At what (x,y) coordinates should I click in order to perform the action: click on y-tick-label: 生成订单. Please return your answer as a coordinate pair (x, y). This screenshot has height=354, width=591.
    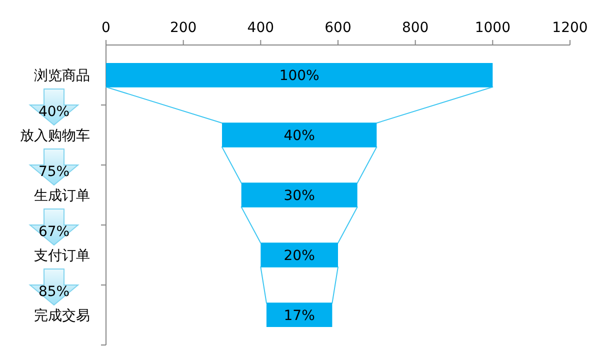
    Looking at the image, I should click on (62, 196).